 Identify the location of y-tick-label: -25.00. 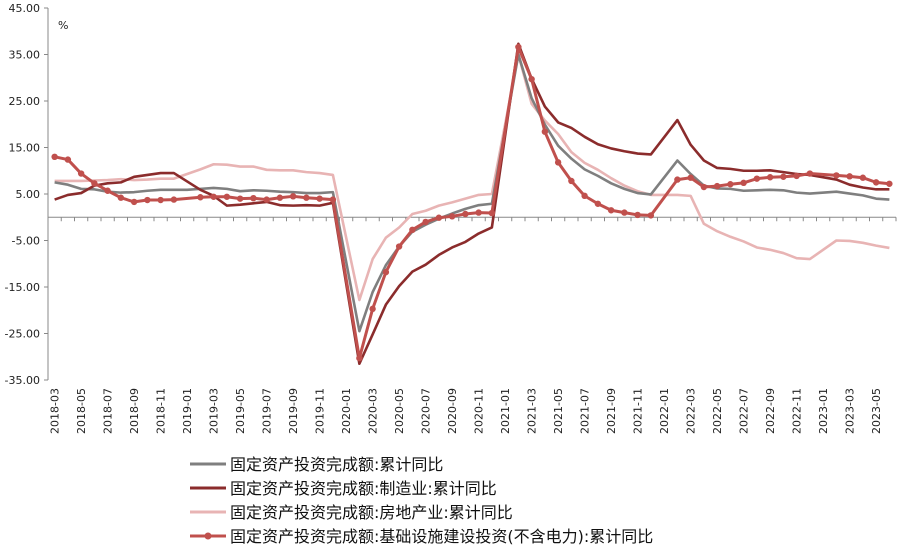
(22, 334).